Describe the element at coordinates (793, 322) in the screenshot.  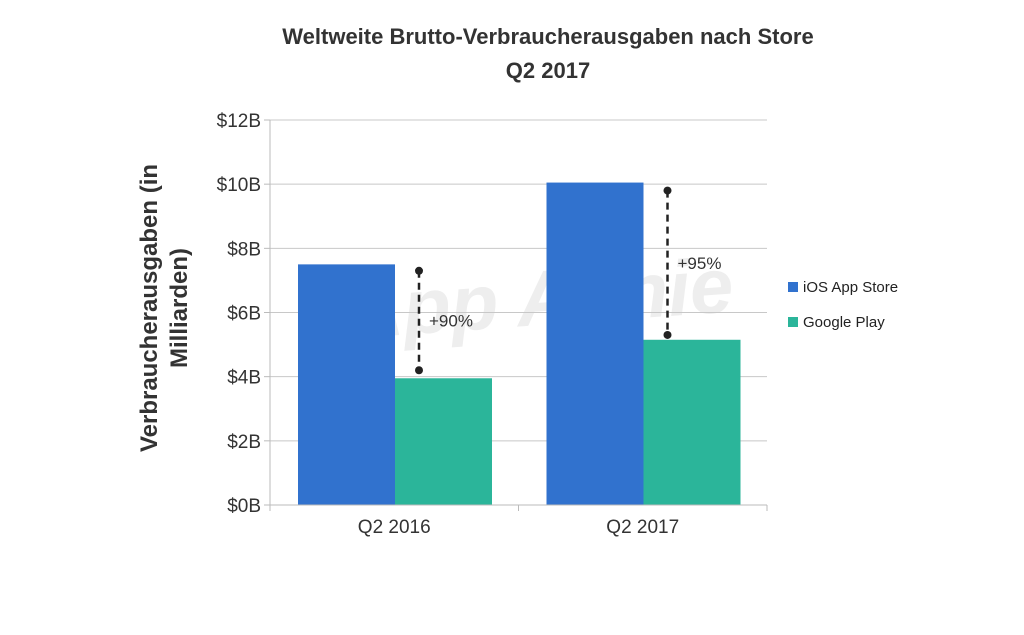
I see `legend-swatch-google-play` at that location.